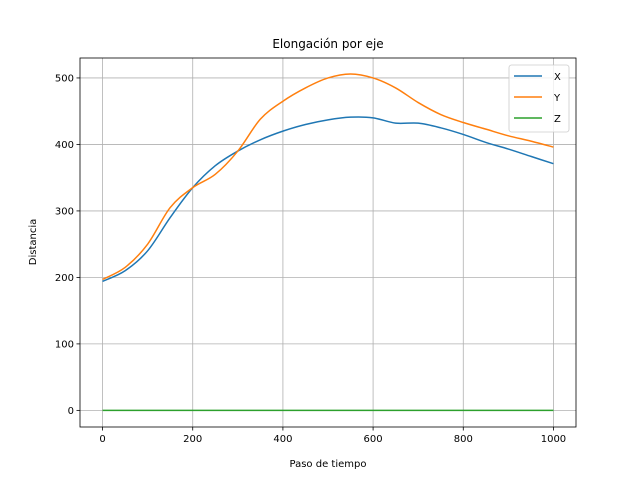 Image resolution: width=640 pixels, height=480 pixels. Describe the element at coordinates (282, 439) in the screenshot. I see `x-tick-label: 400` at that location.